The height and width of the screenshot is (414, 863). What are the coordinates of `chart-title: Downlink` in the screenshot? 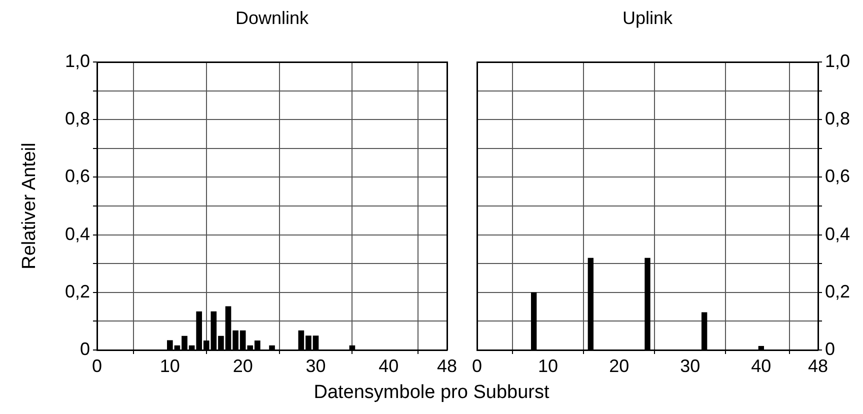 It's located at (272, 18).